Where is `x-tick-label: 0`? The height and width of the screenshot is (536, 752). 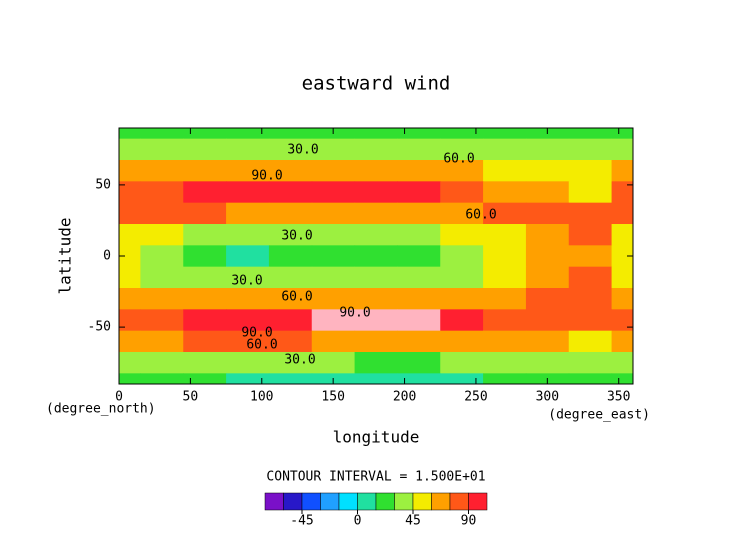 x-tick-label: 0 is located at coordinates (119, 397).